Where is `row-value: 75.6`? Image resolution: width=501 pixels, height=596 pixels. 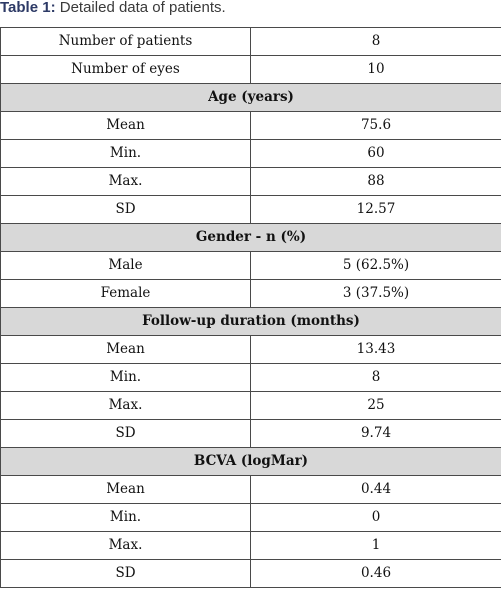
row-value: 75.6 is located at coordinates (375, 125).